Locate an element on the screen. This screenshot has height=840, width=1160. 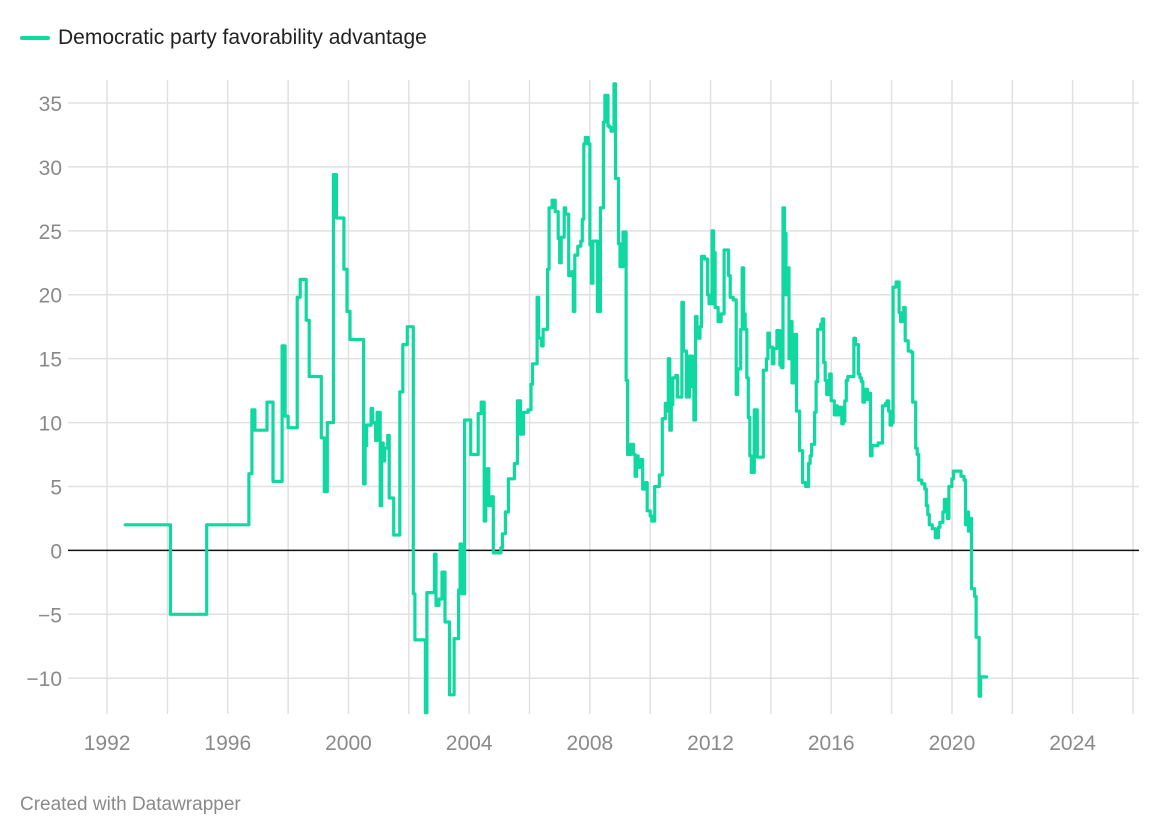
legend-label: Democratic party favorability advantage is located at coordinates (242, 37).